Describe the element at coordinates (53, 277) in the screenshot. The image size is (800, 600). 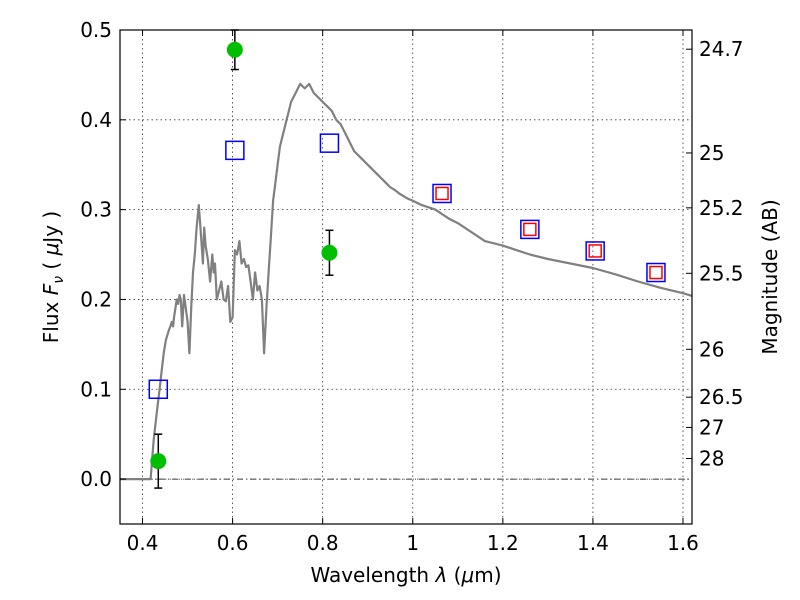
I see `y-axis-label: Flux Fν ( μJy )` at that location.